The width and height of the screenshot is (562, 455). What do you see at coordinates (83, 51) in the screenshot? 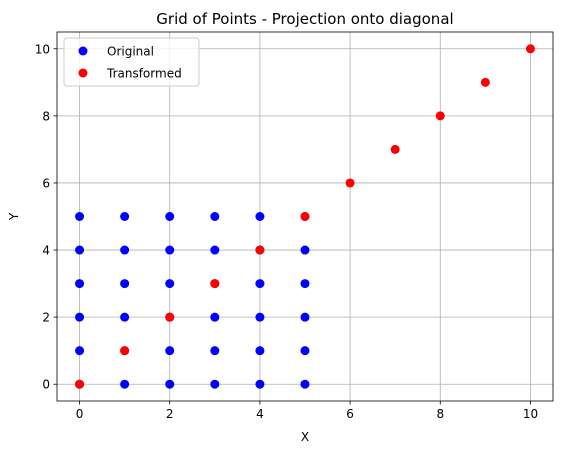
I see `legend-marker-original` at bounding box center [83, 51].